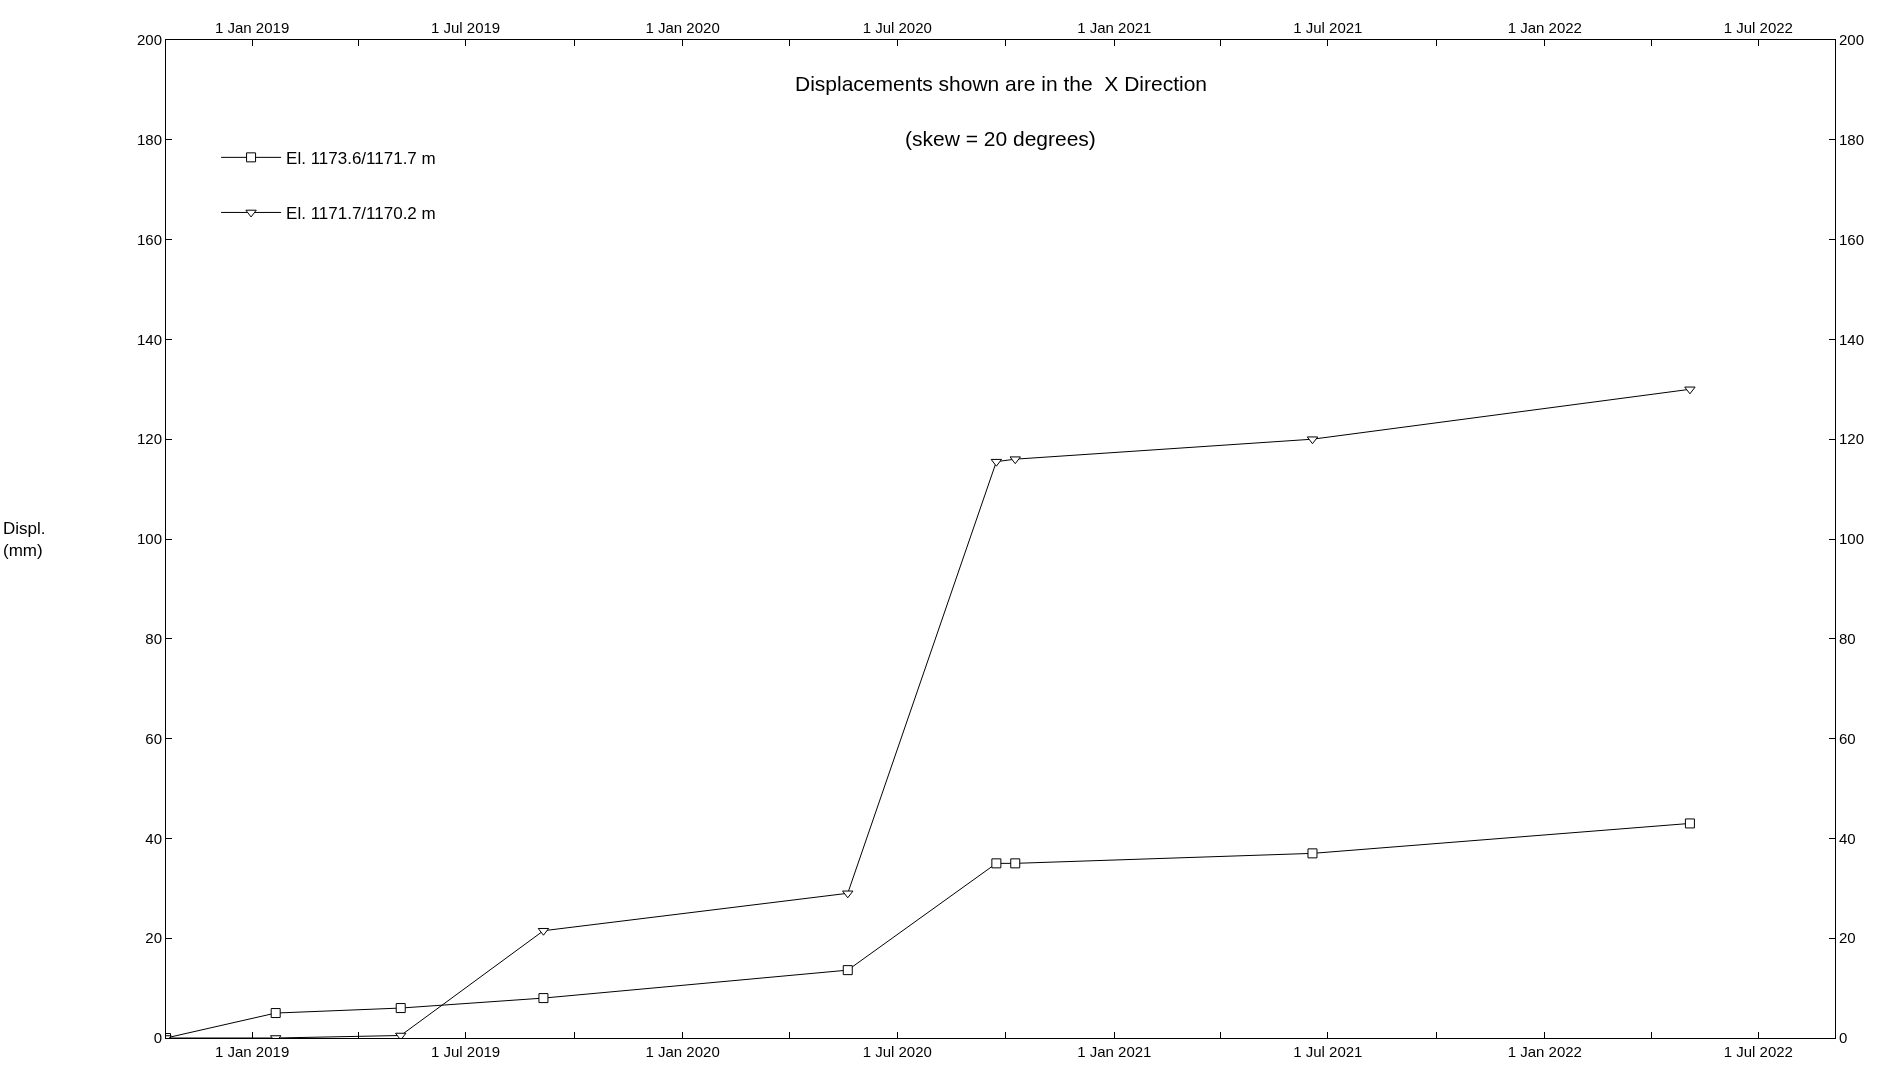  I want to click on y2-tick-label: 180, so click(1852, 140).